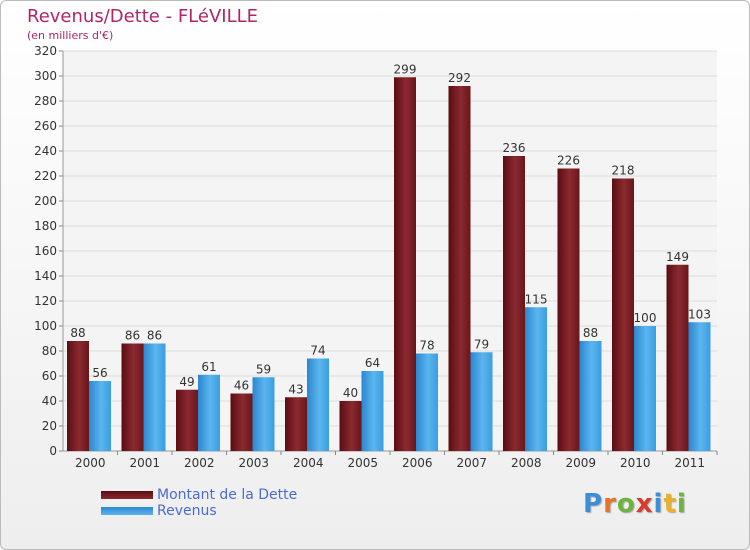 The width and height of the screenshot is (750, 550). What do you see at coordinates (635, 463) in the screenshot?
I see `x-tick-label: 2010` at bounding box center [635, 463].